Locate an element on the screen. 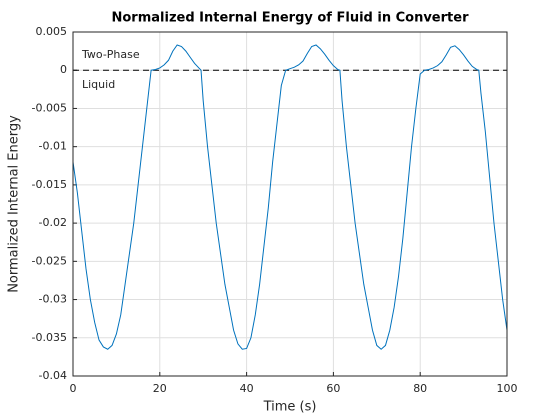  y-axis-label: Normalized Internal Energy is located at coordinates (14, 204).